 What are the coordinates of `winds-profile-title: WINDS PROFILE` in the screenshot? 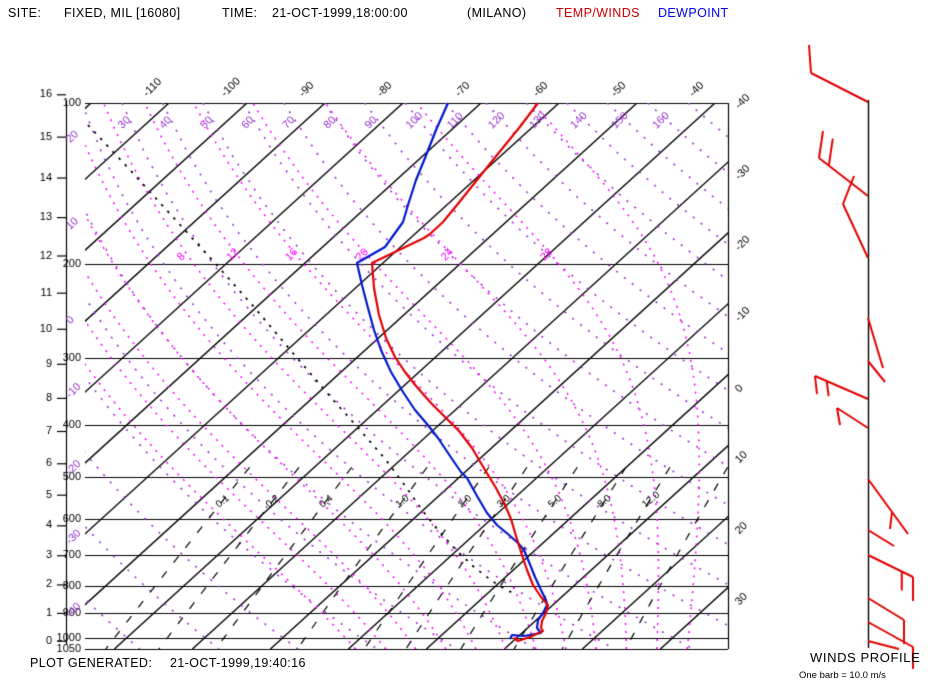 It's located at (865, 657).